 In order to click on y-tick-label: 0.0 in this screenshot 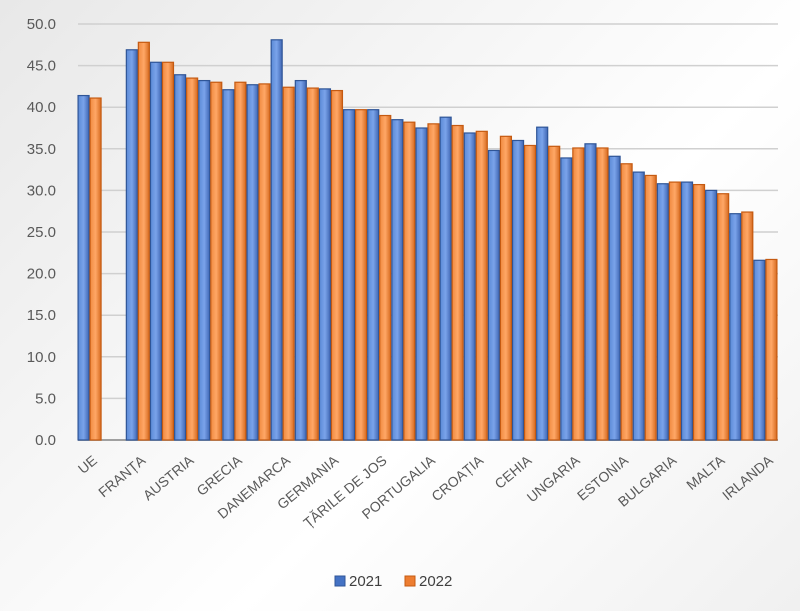, I will do `click(45, 440)`.